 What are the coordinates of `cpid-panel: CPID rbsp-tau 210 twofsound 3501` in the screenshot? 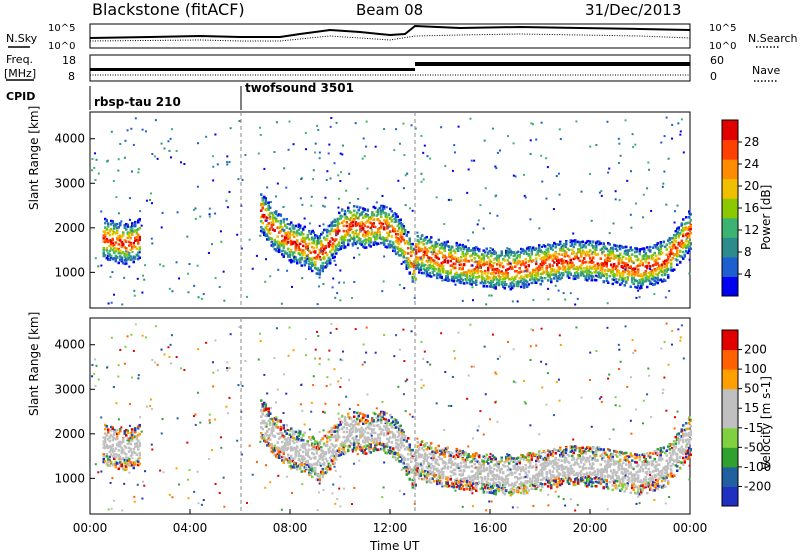 It's located at (180, 95).